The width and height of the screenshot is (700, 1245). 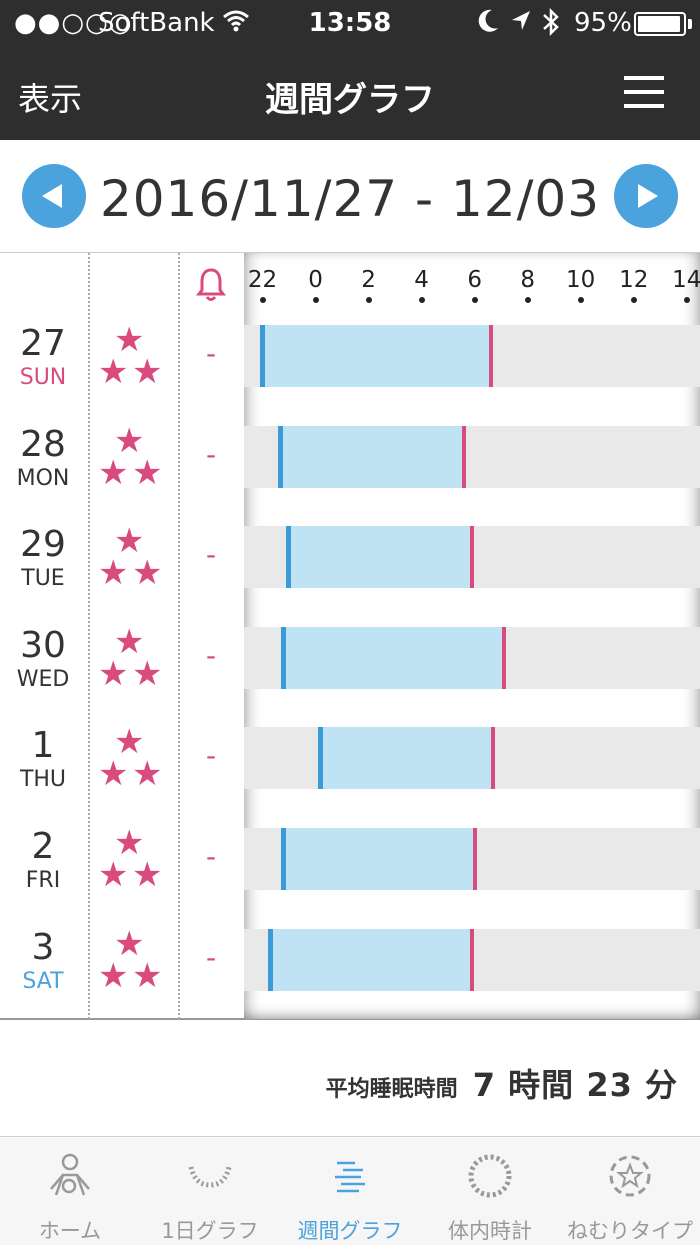 I want to click on tab-week-graph: 週間グラフ, so click(x=350, y=1191).